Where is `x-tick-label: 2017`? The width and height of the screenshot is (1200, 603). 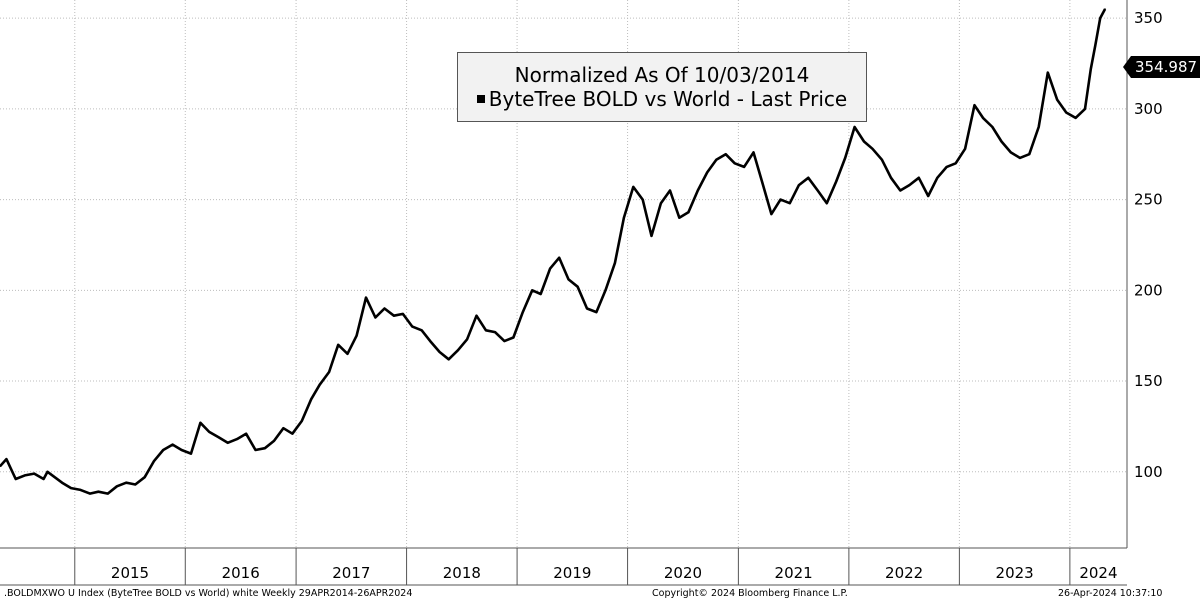 x-tick-label: 2017 is located at coordinates (351, 573).